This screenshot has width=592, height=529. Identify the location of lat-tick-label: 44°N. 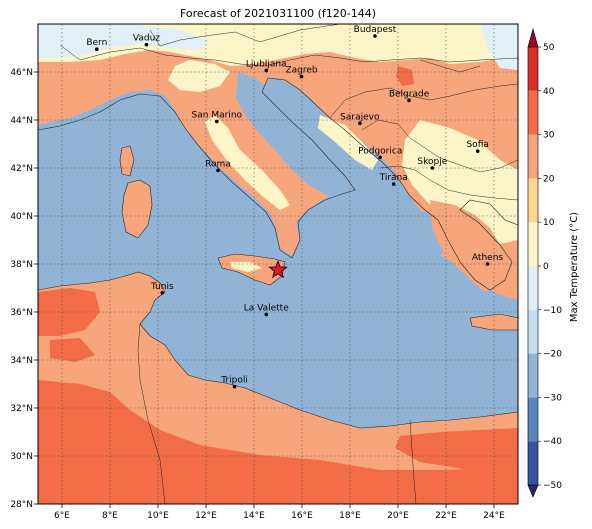
(21, 121).